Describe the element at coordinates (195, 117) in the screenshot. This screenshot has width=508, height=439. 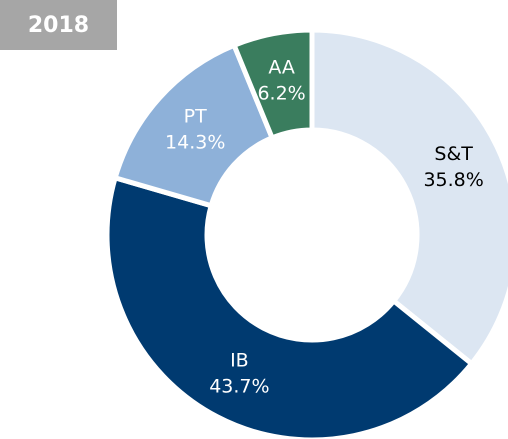
I see `slice-label: PT` at that location.